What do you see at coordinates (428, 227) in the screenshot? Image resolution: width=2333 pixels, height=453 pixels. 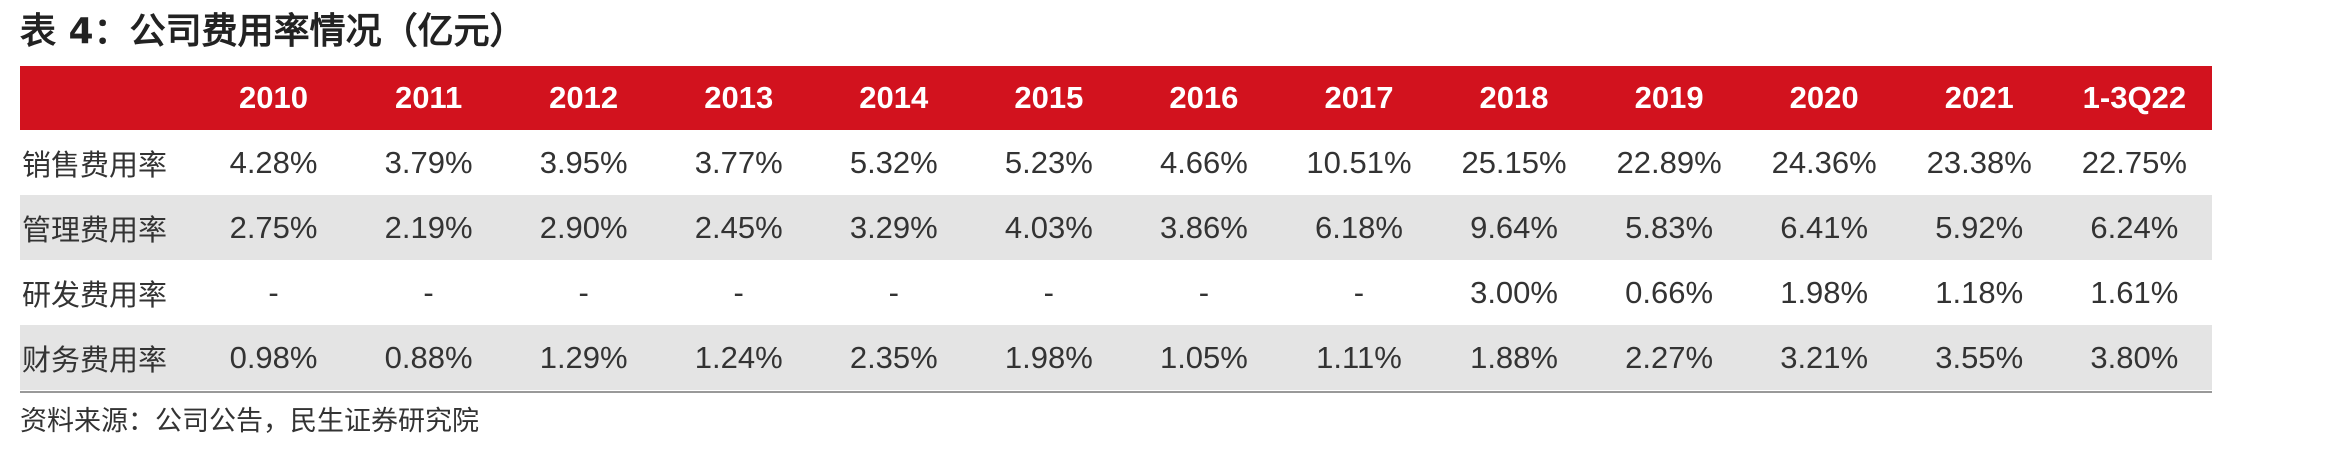 I see `table-cell: 2.19%` at bounding box center [428, 227].